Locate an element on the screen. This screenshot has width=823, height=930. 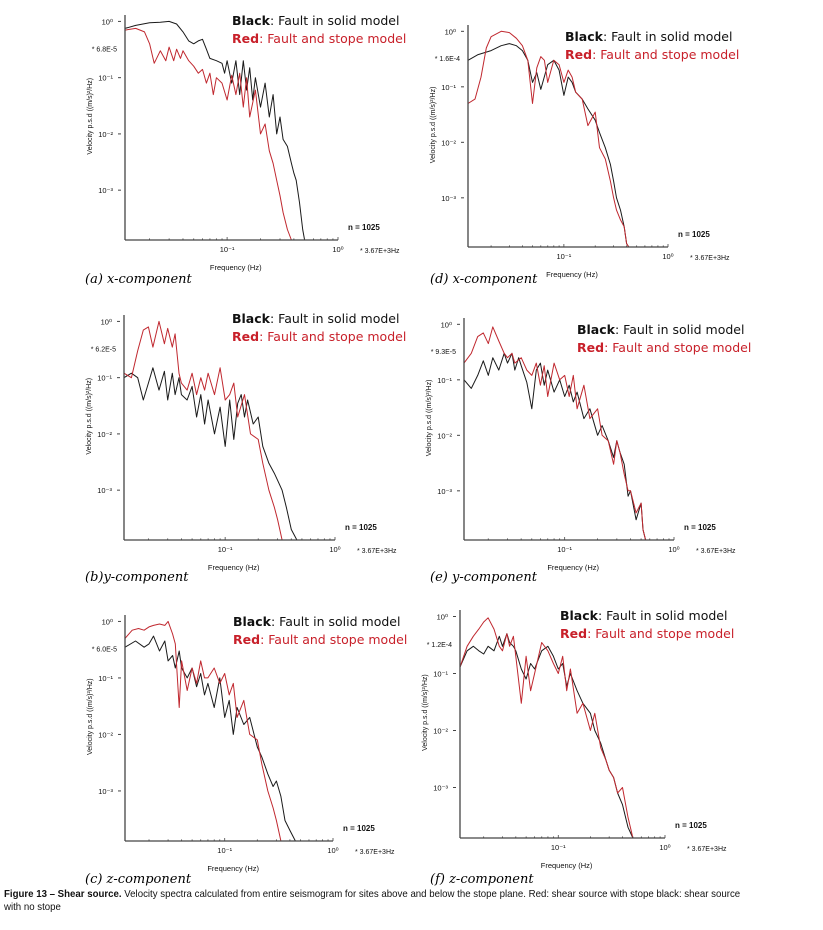
y-scale-note: * 6.8E-5 is located at coordinates (104, 49).